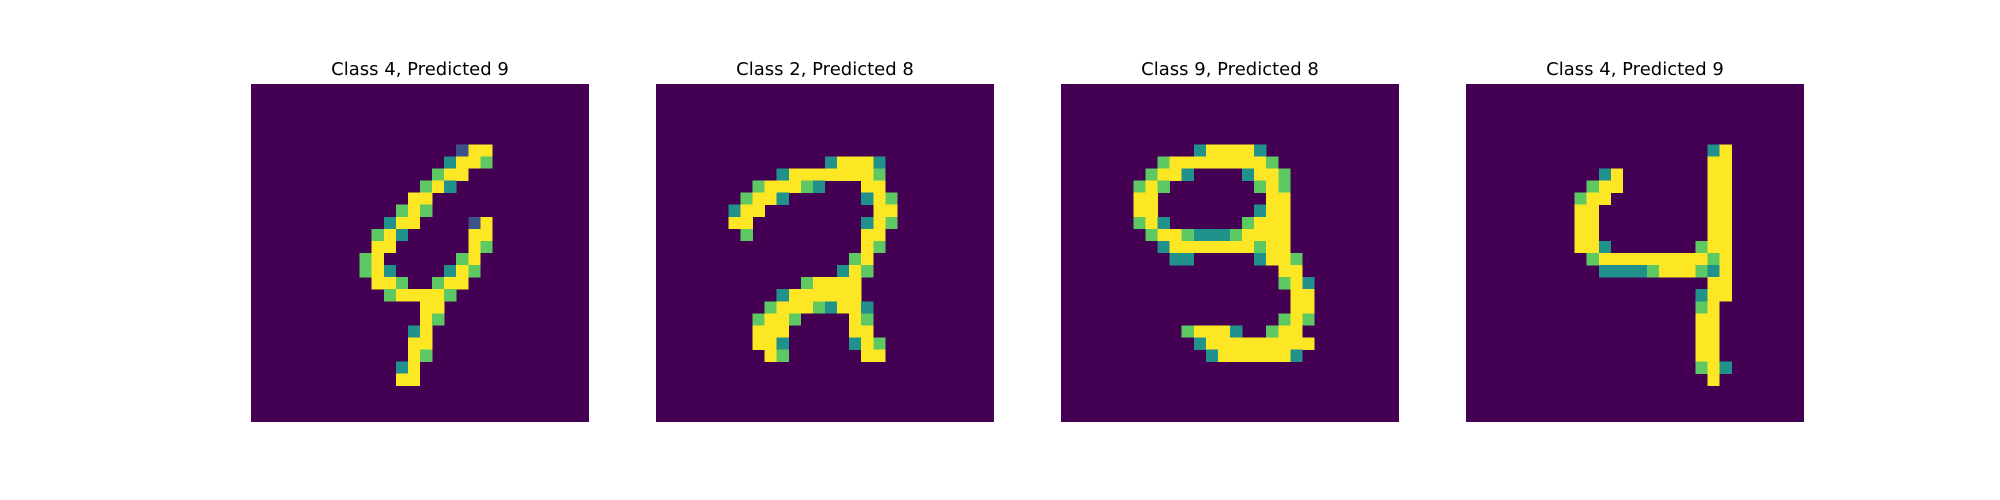  Describe the element at coordinates (1230, 69) in the screenshot. I see `panel-title: Class 9, Predicted 8` at that location.